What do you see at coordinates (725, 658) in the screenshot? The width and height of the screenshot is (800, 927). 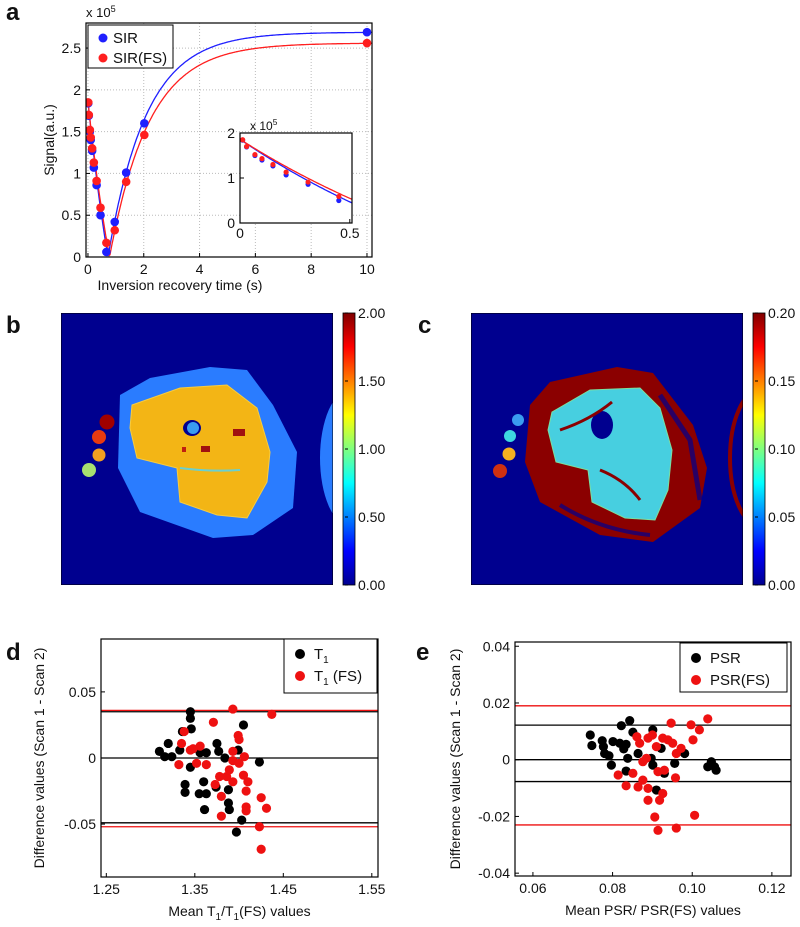 I see `legend-label: PSR` at bounding box center [725, 658].